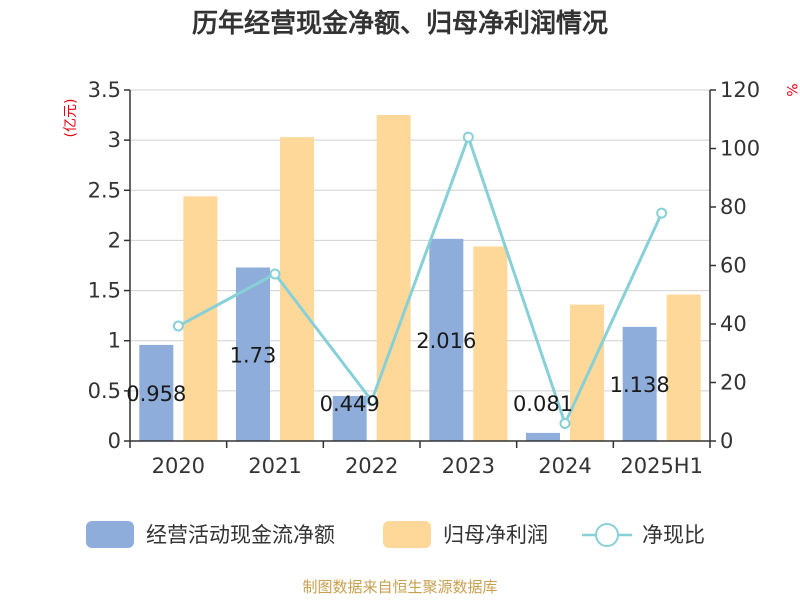 The width and height of the screenshot is (800, 600). I want to click on right-tick-label: 60, so click(733, 266).